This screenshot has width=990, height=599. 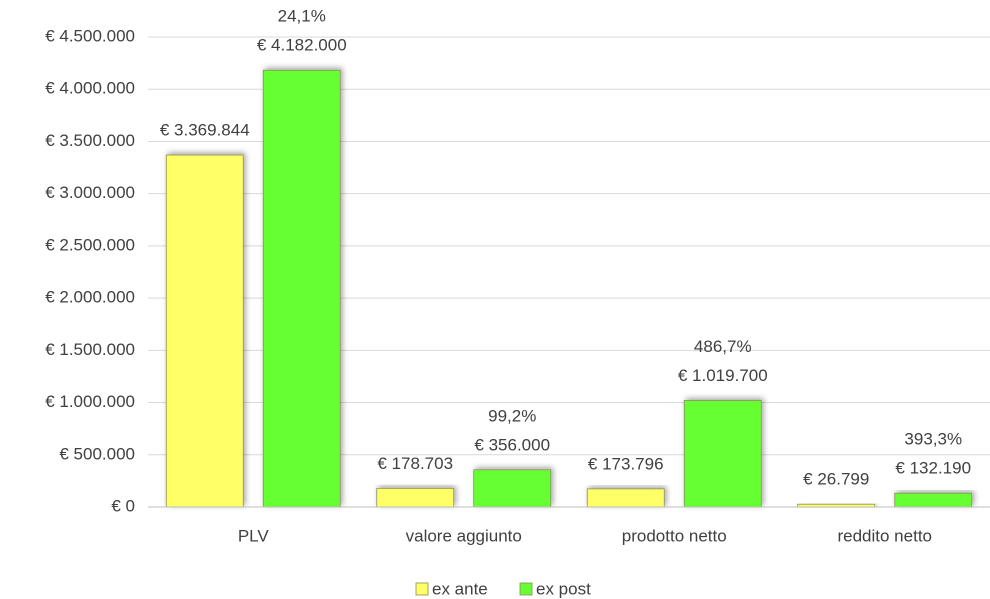 I want to click on x-tick-label: reddito netto, so click(x=884, y=535).